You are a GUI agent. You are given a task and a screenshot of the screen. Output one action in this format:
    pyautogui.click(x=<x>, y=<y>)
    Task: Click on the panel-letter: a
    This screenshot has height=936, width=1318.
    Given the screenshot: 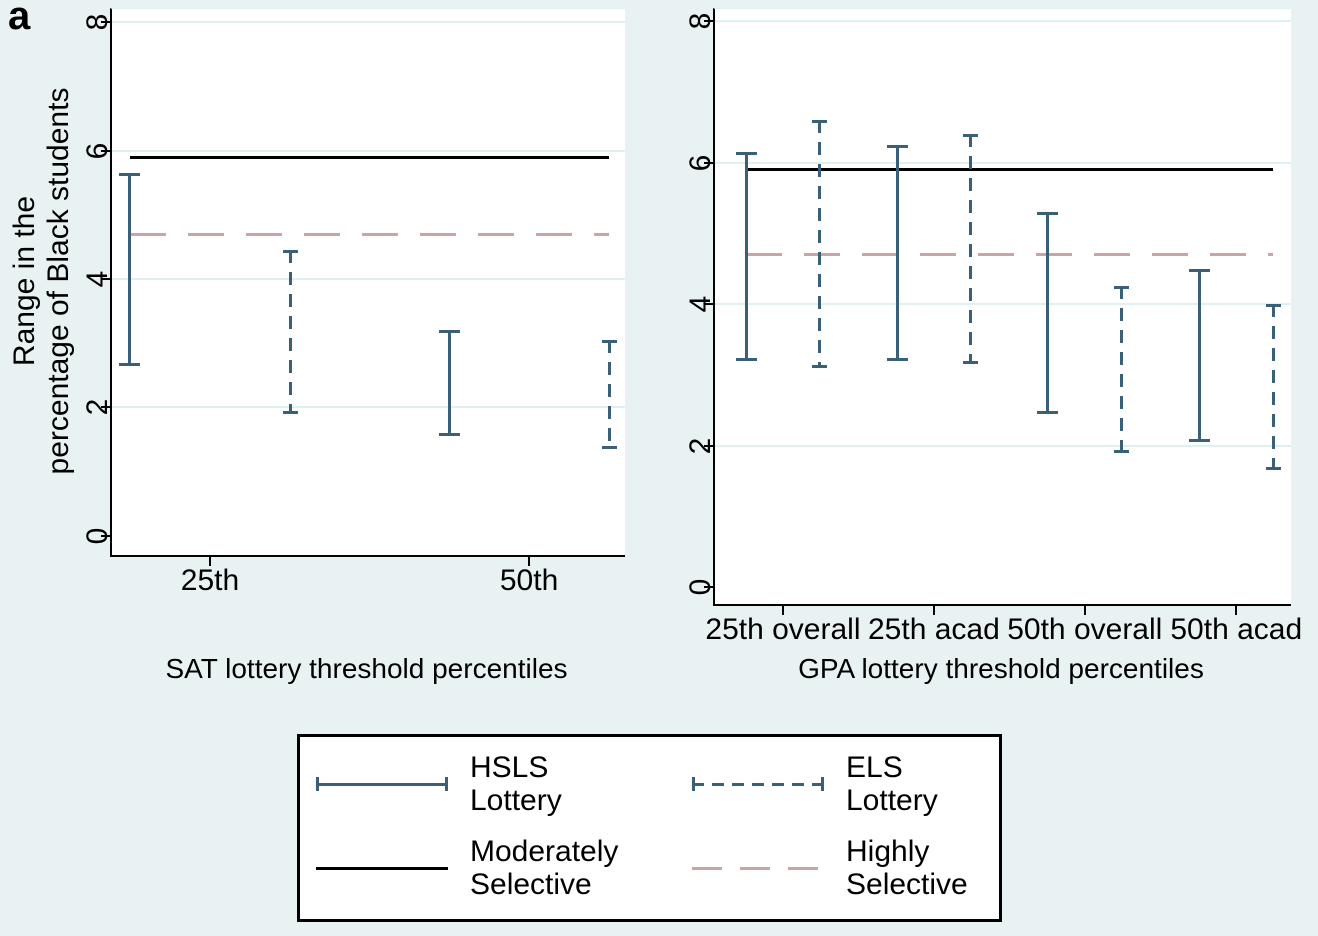 What is the action you would take?
    pyautogui.click(x=19, y=19)
    